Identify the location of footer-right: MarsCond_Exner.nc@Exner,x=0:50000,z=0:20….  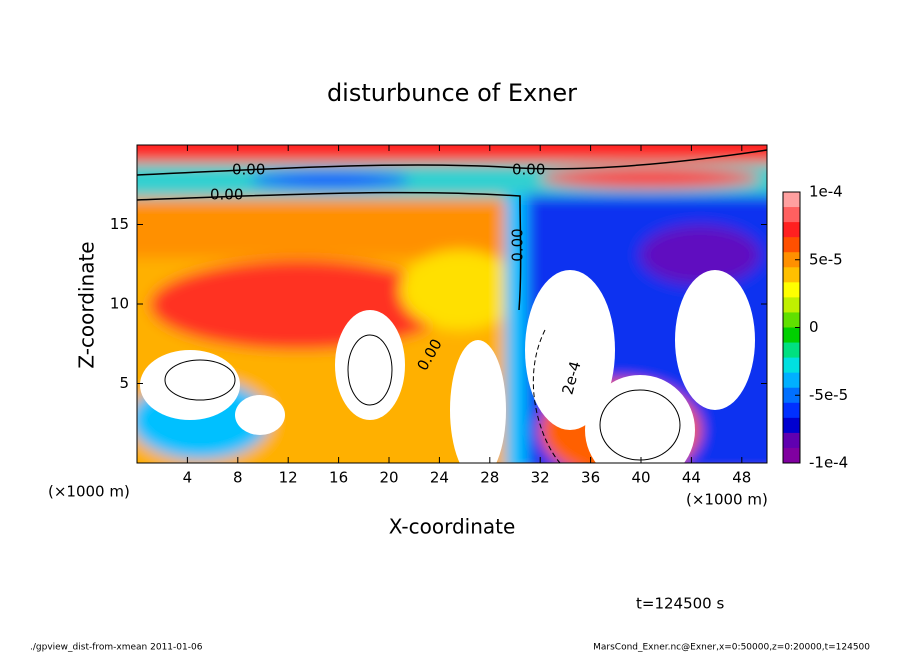
(731, 648).